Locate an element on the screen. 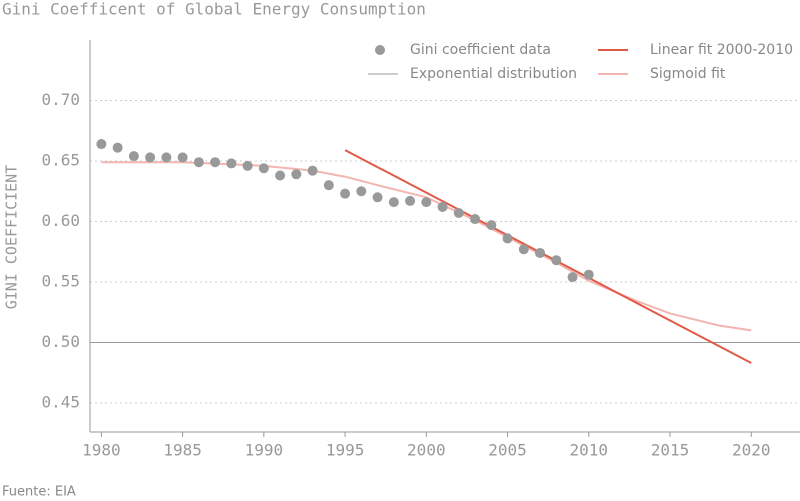 The image size is (800, 501). x-tick-label: 2010 is located at coordinates (589, 450).